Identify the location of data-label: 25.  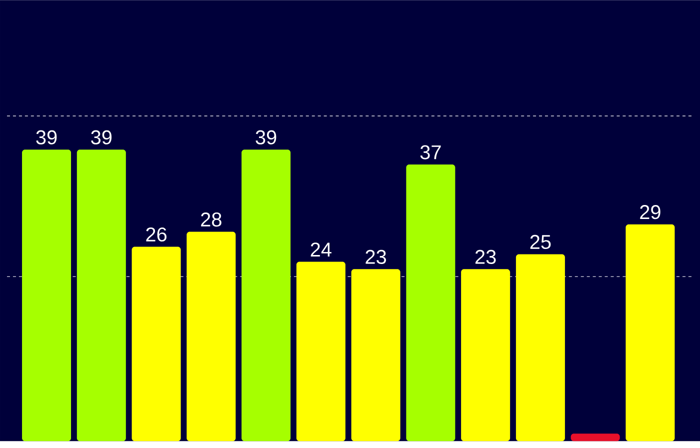
(540, 242).